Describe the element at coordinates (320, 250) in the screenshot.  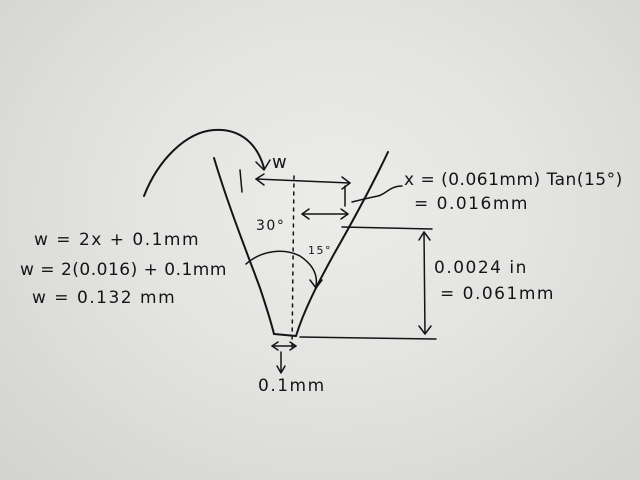
I see `angle-15-label: 15°` at that location.